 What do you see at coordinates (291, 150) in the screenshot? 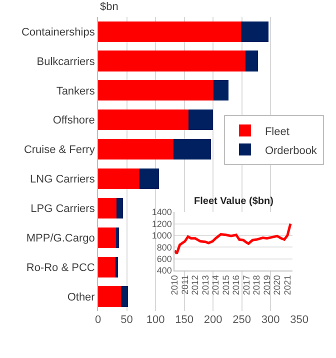
I see `legend-label: Orderbook` at bounding box center [291, 150].